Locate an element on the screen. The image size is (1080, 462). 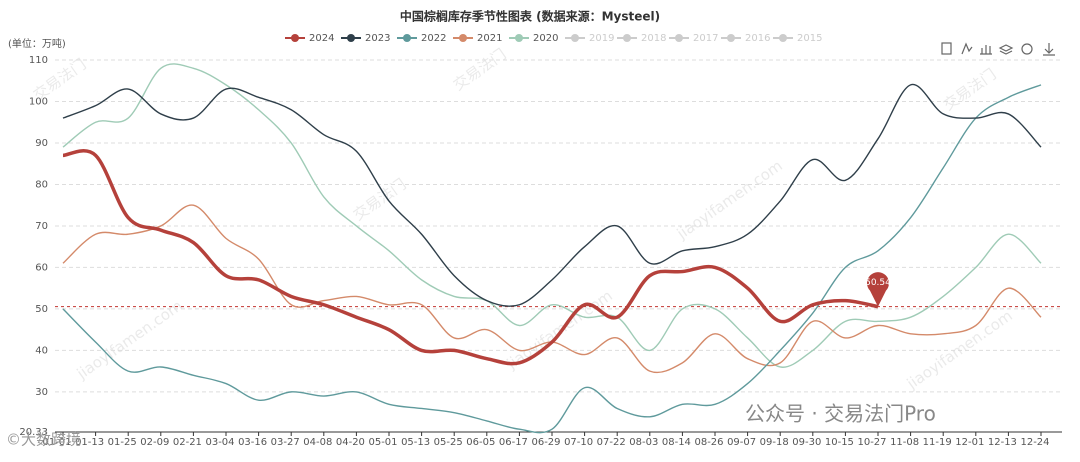
legend-label-inactive: 2016 is located at coordinates (757, 38).